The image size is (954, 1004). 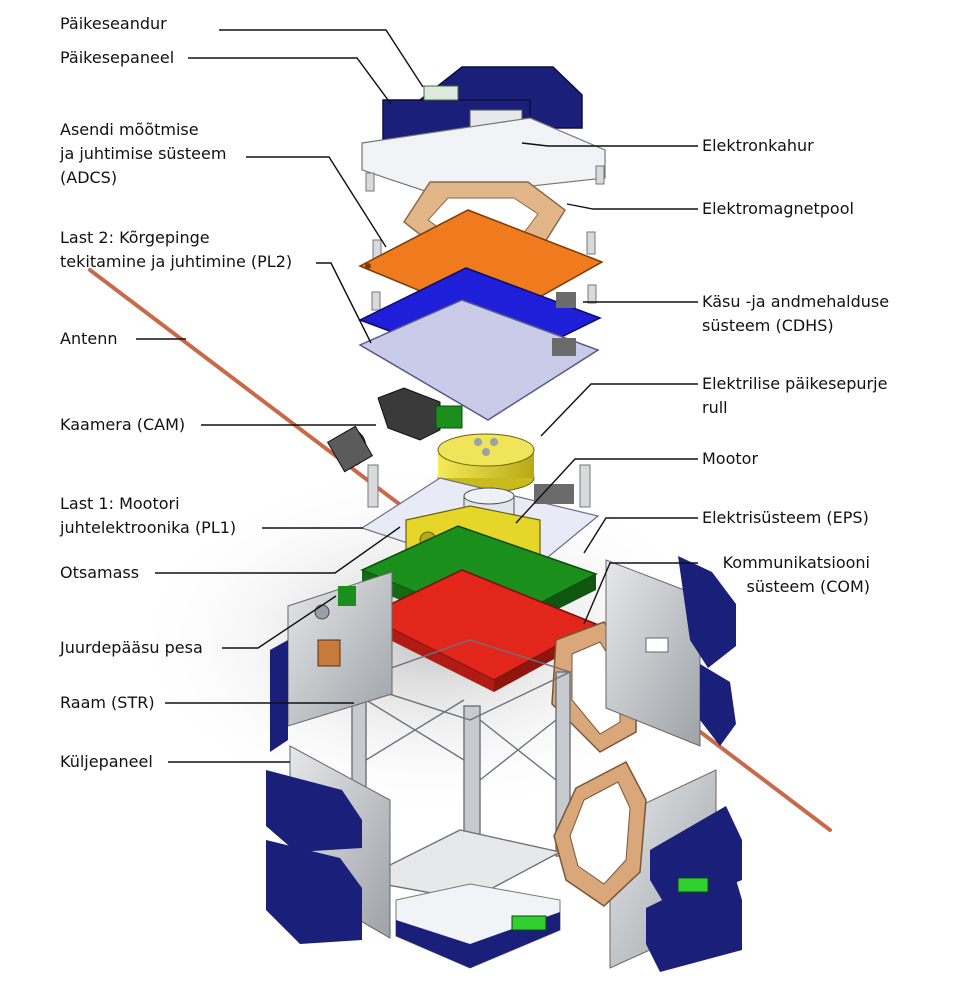 I want to click on label-frame-line-1: Raam (STR), so click(x=107, y=702).